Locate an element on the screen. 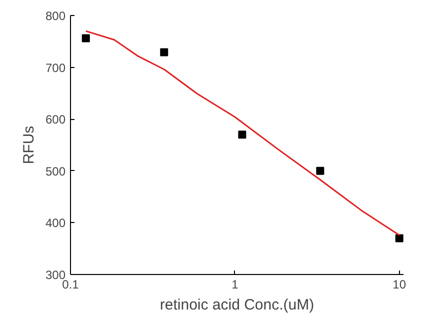 Image resolution: width=423 pixels, height=334 pixels. y-tick-label: 400 is located at coordinates (55, 223).